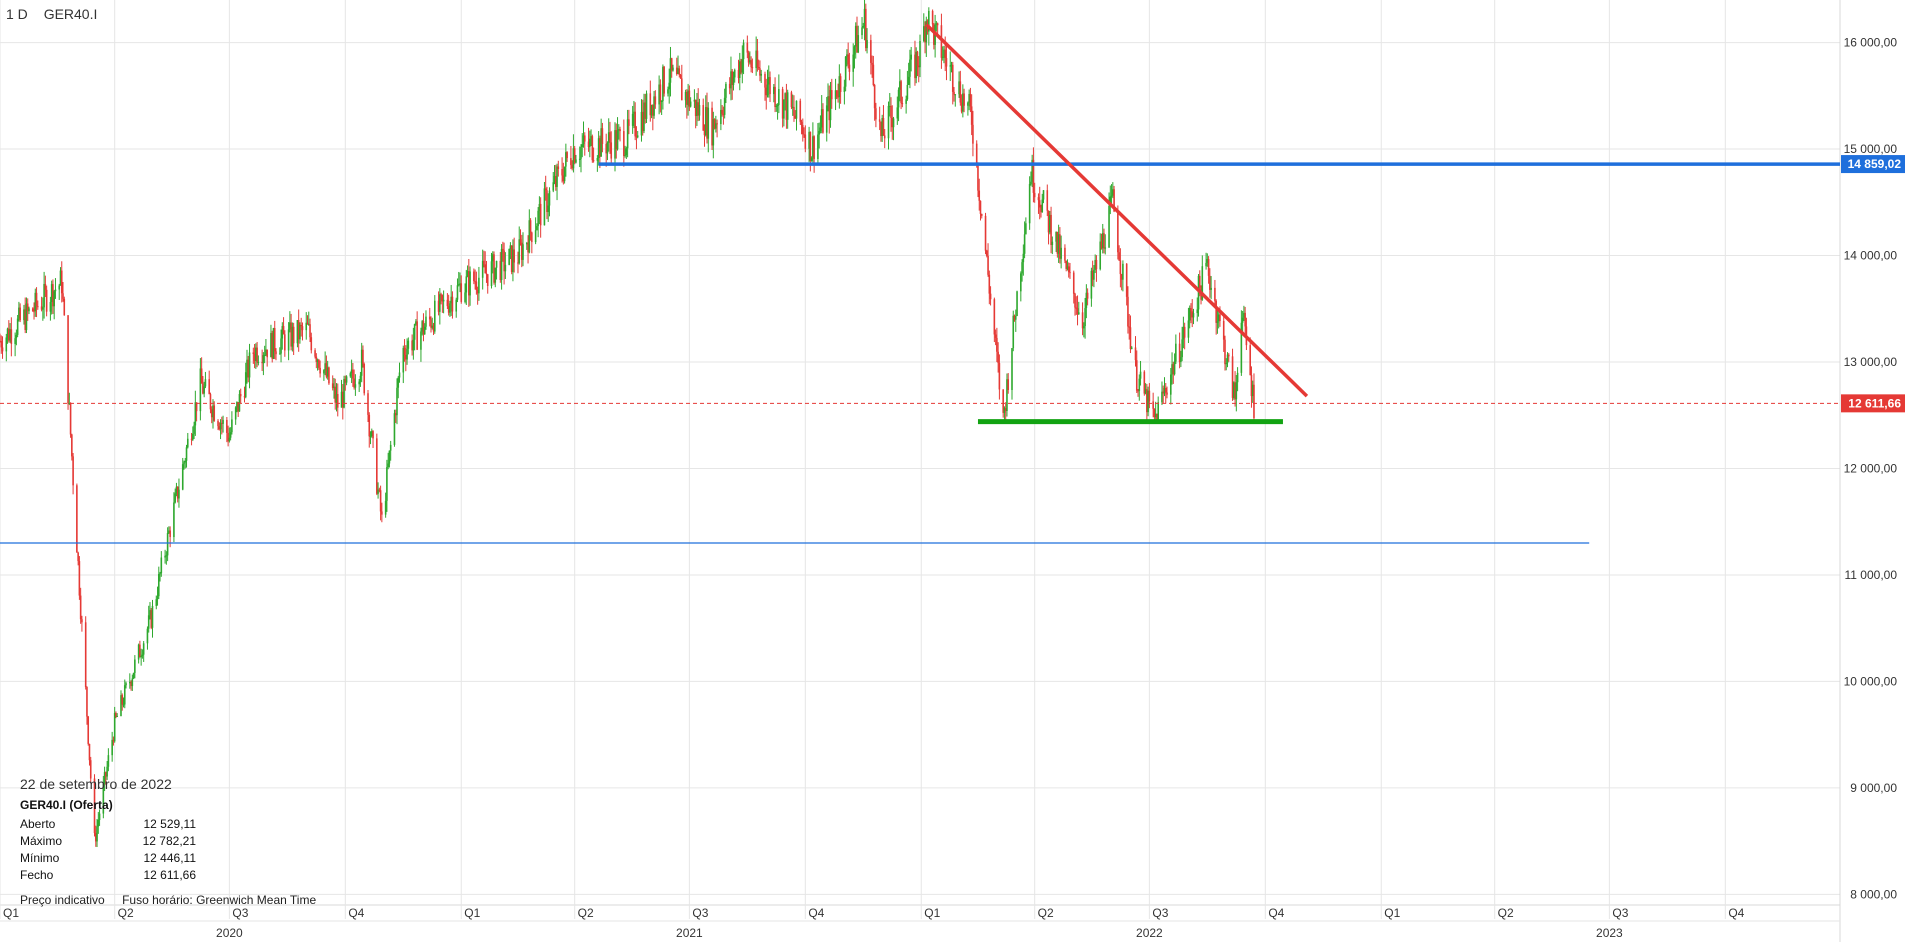 The height and width of the screenshot is (942, 1905). What do you see at coordinates (70, 14) in the screenshot?
I see `symbol-label: GER40.I` at bounding box center [70, 14].